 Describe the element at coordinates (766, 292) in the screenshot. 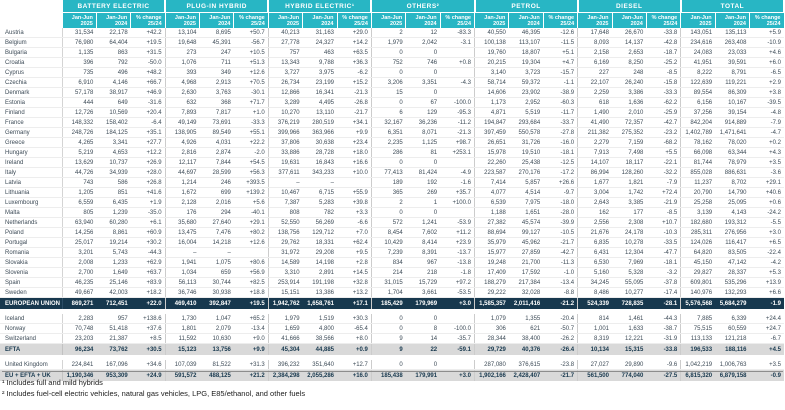

I see `value-cell: +6.6` at that location.